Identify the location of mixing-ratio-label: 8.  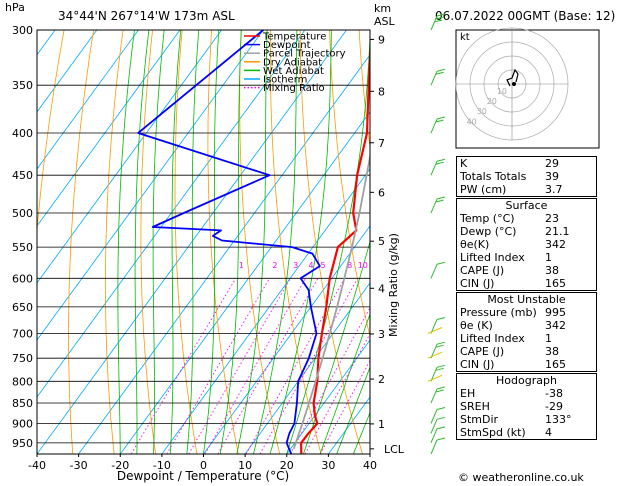
(349, 265).